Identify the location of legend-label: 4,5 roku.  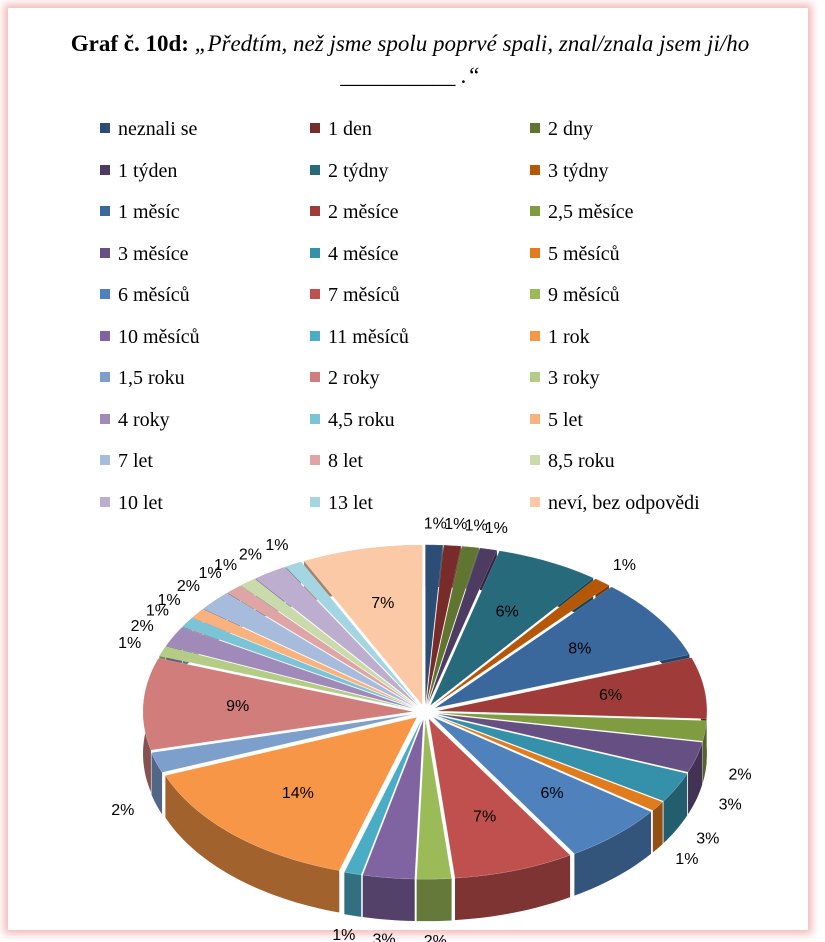
(361, 419).